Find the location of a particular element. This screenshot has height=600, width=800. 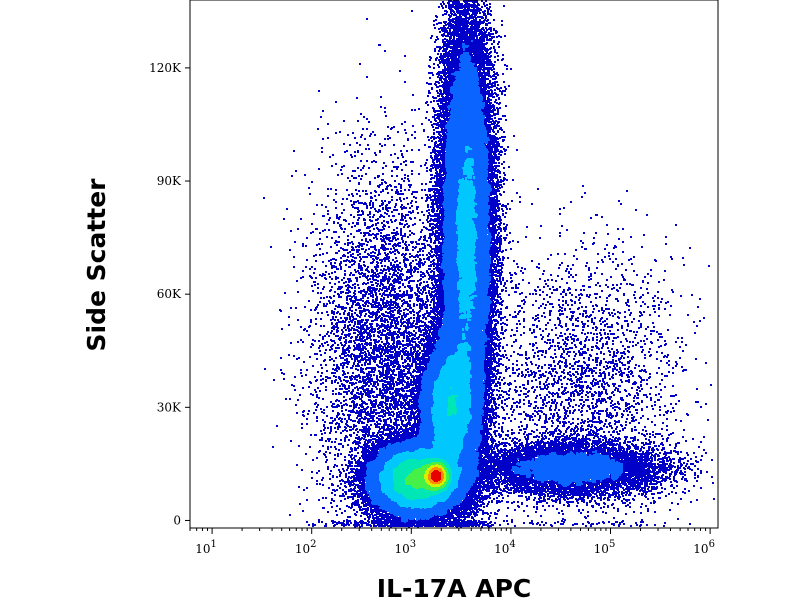

x-axis-title: IL-17A APC is located at coordinates (454, 587).